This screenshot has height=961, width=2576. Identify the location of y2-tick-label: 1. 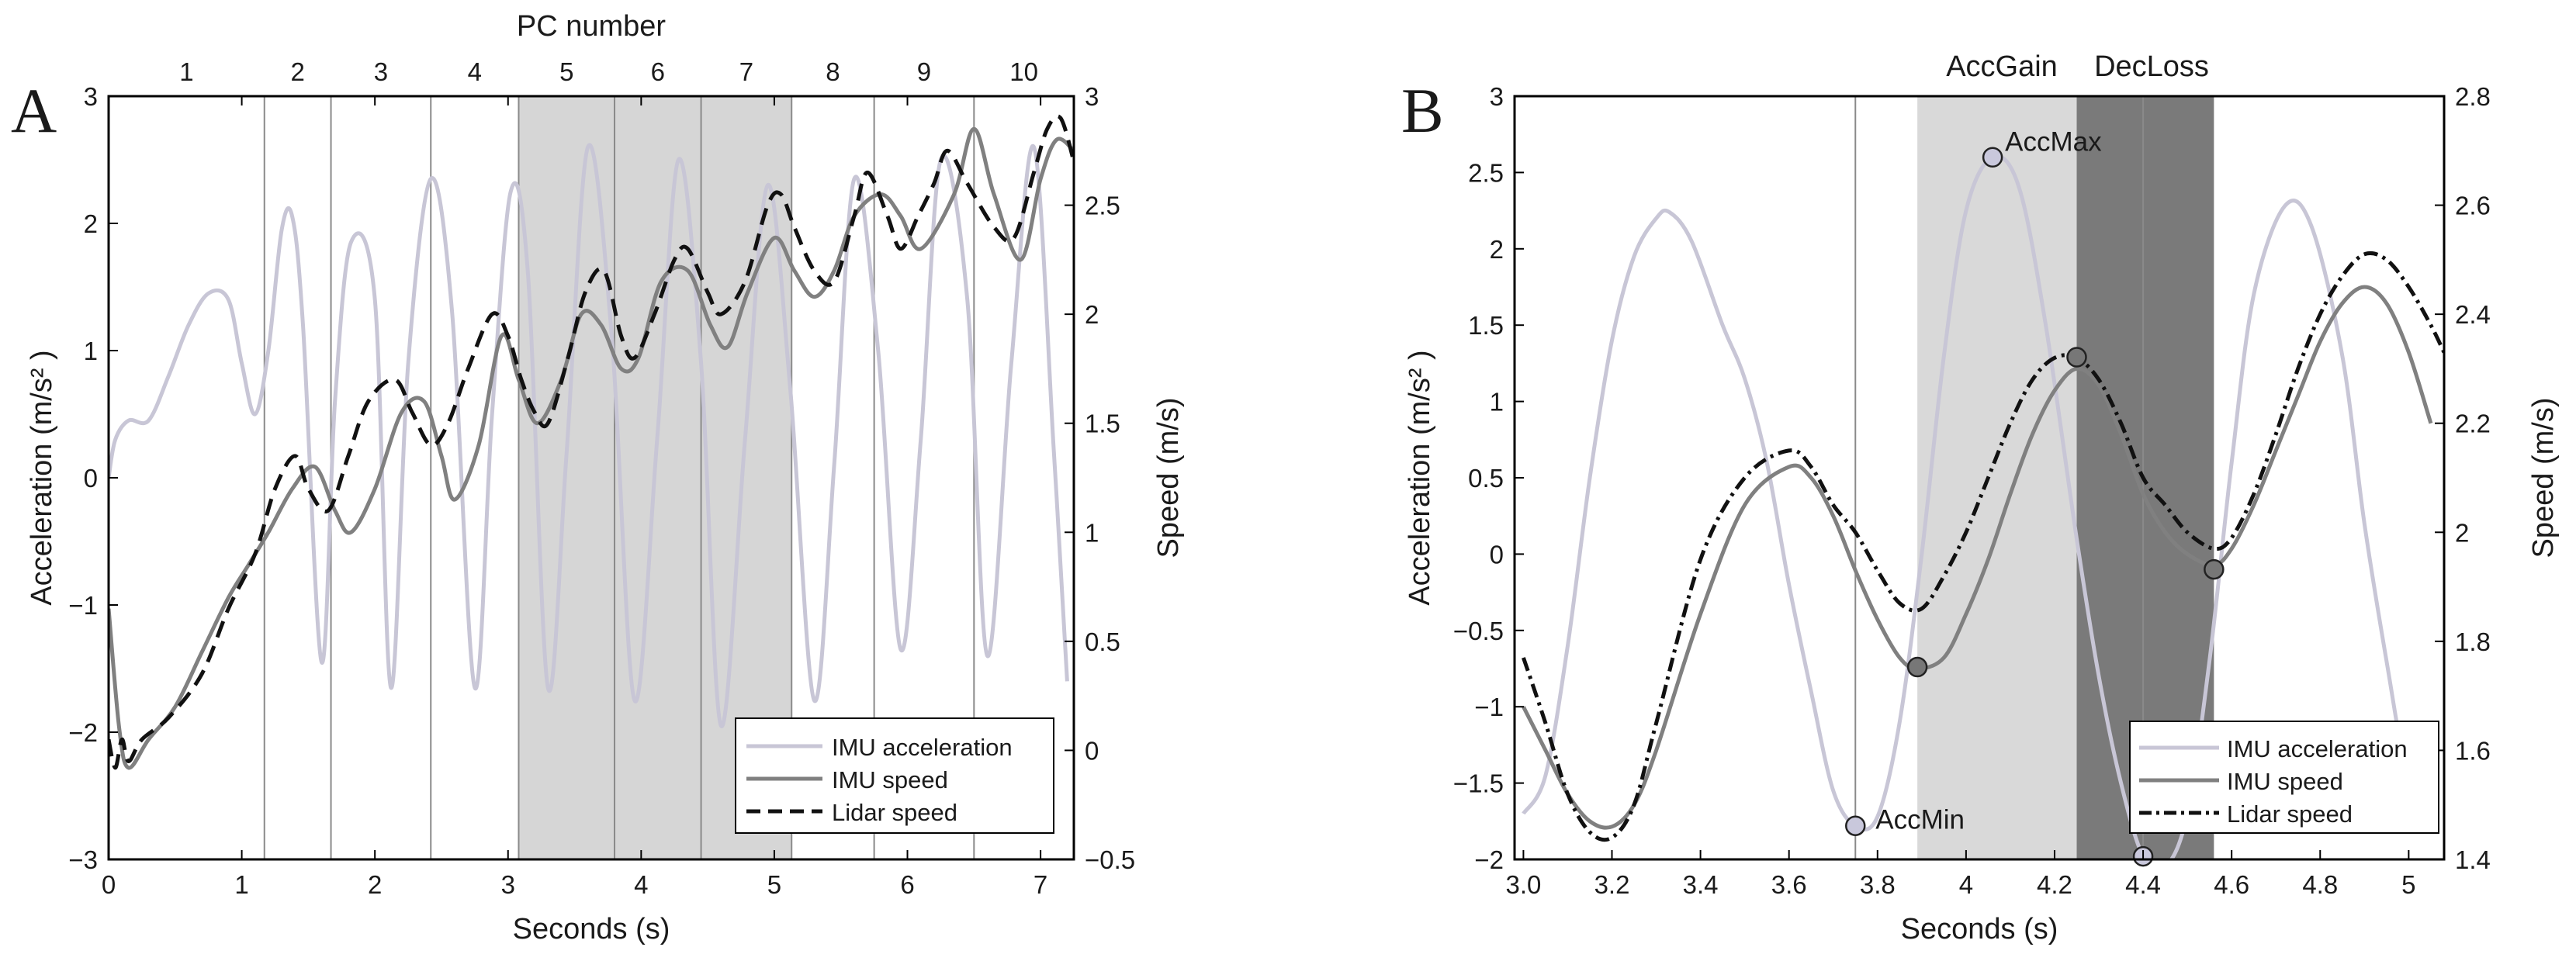
(1092, 532).